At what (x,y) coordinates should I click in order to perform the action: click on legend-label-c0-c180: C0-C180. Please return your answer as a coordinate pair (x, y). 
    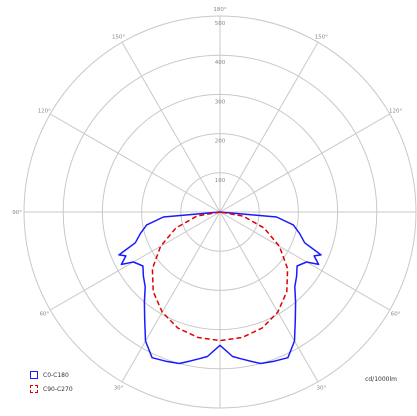
    Looking at the image, I should click on (56, 375).